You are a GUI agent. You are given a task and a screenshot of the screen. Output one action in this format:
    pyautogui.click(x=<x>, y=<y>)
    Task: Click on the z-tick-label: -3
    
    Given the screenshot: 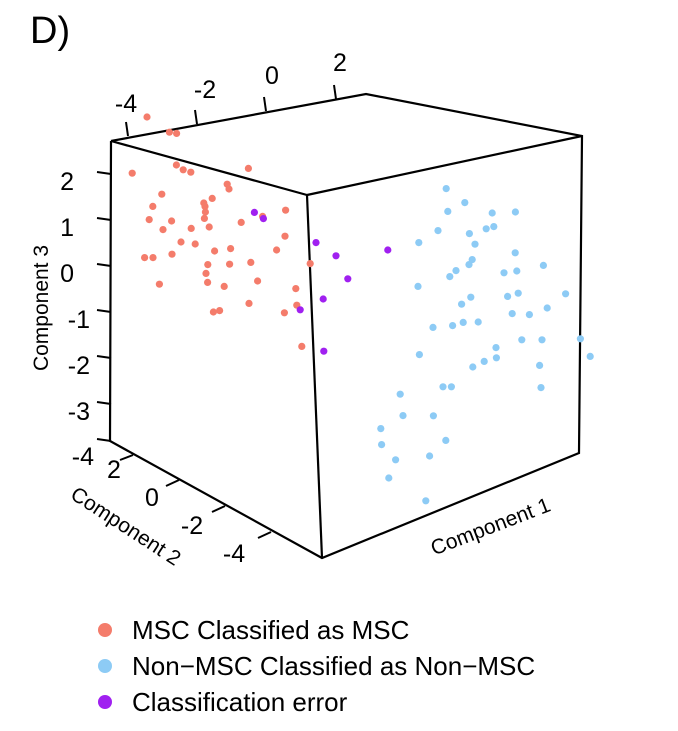 What is the action you would take?
    pyautogui.click(x=79, y=412)
    